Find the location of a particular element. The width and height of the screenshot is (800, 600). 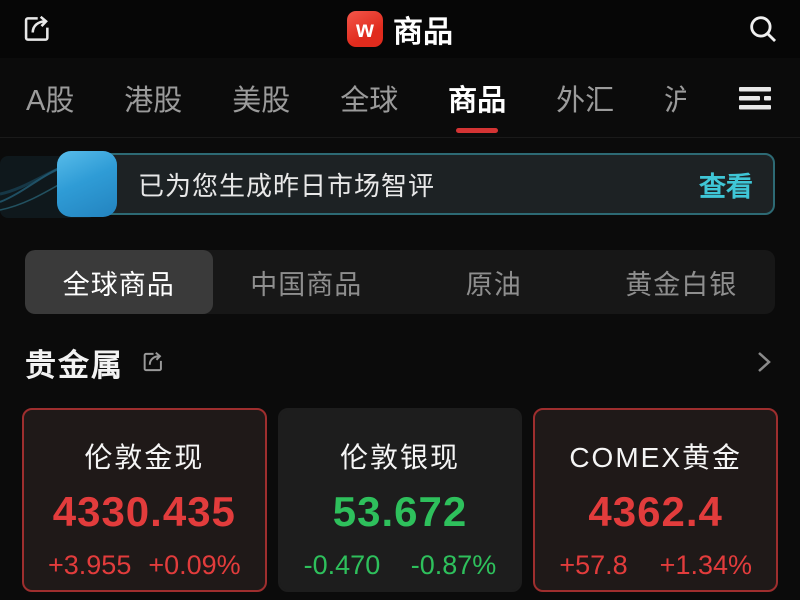

tab-global: 全球 is located at coordinates (369, 98).